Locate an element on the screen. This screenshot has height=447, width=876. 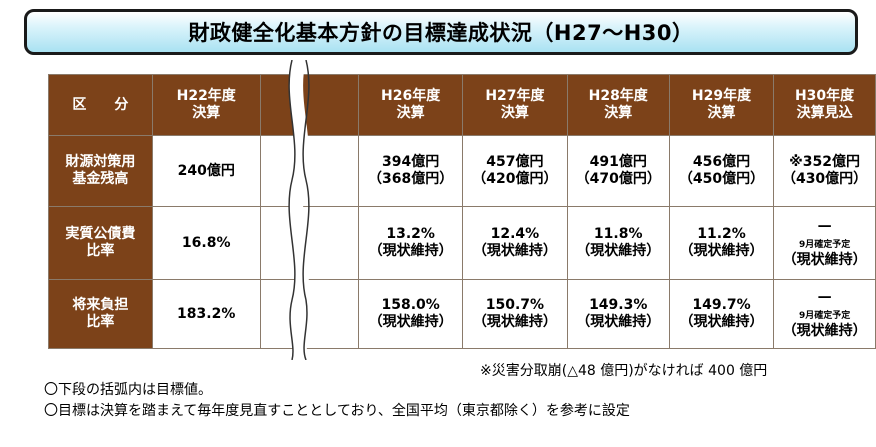
cell-h30: ※352億円 （430億円） is located at coordinates (824, 171).